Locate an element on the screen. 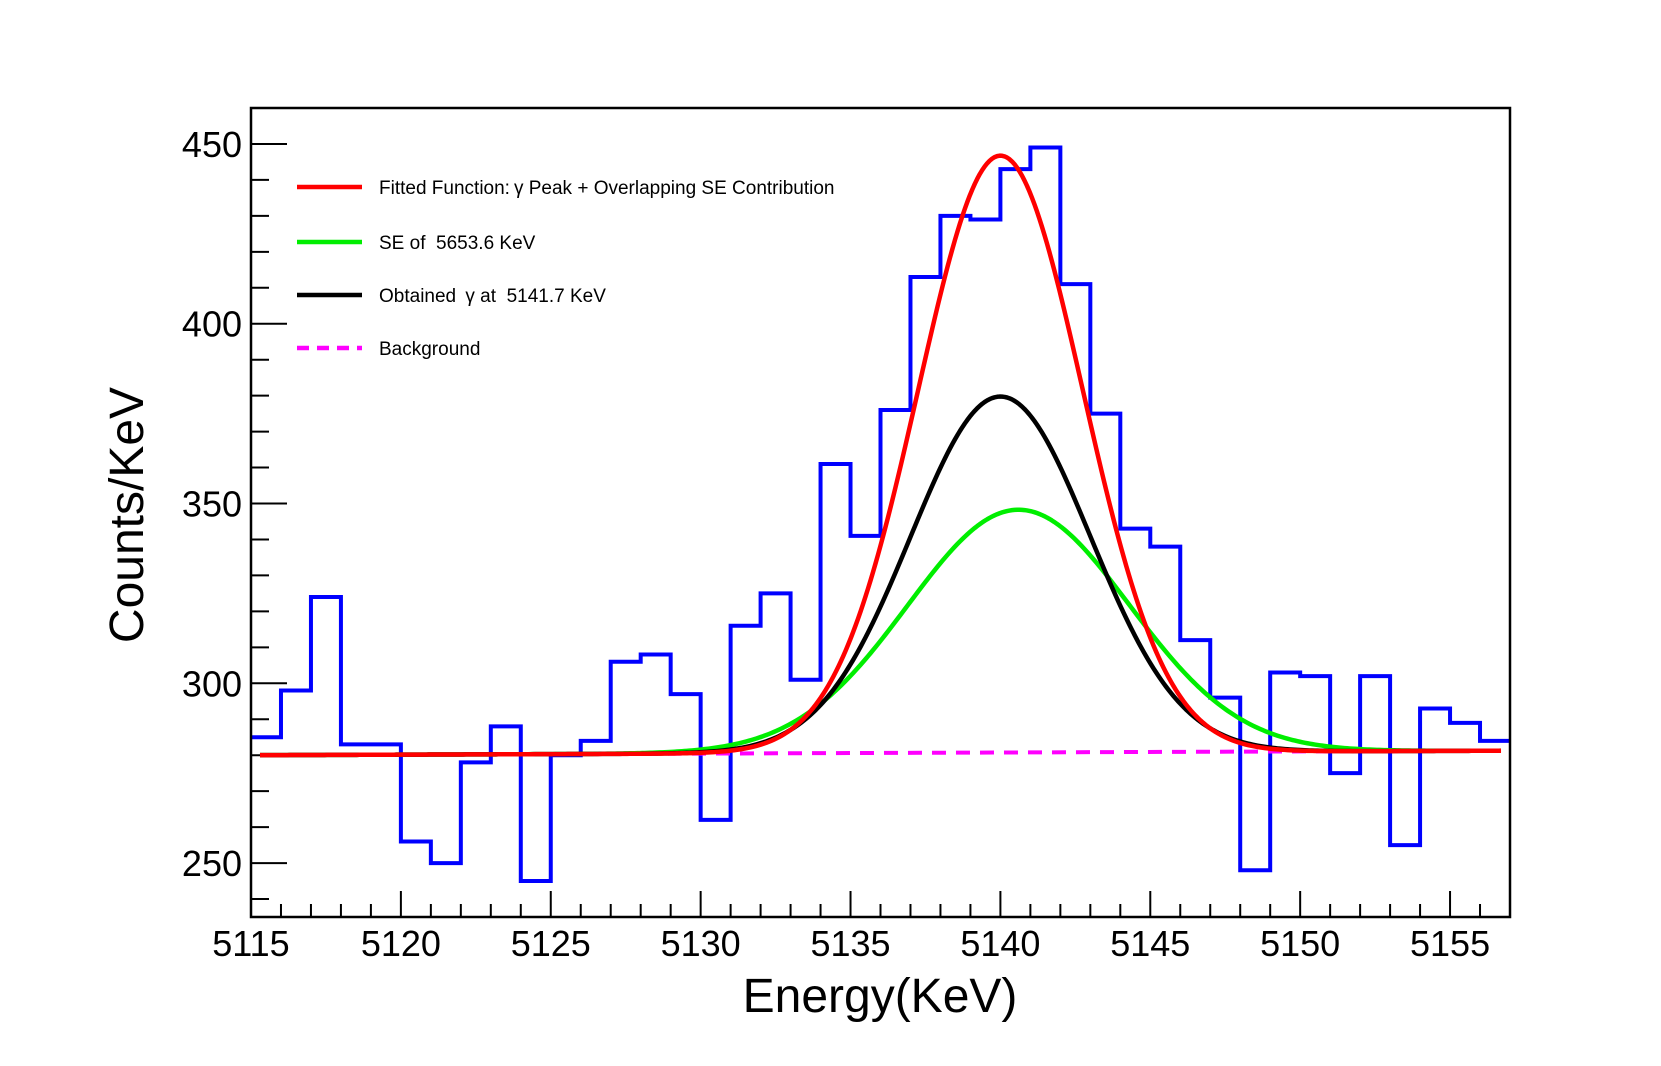 The width and height of the screenshot is (1661, 1066). y-tick-label: 250 is located at coordinates (212, 863).